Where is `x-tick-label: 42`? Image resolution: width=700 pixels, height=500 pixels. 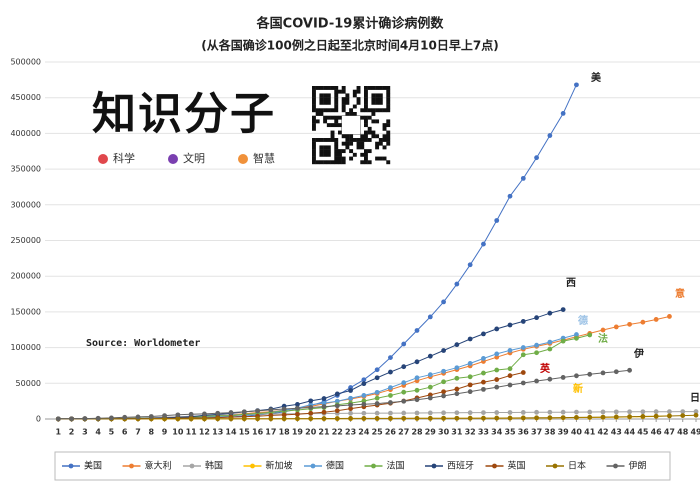
x-tick-label: 42 is located at coordinates (602, 432).